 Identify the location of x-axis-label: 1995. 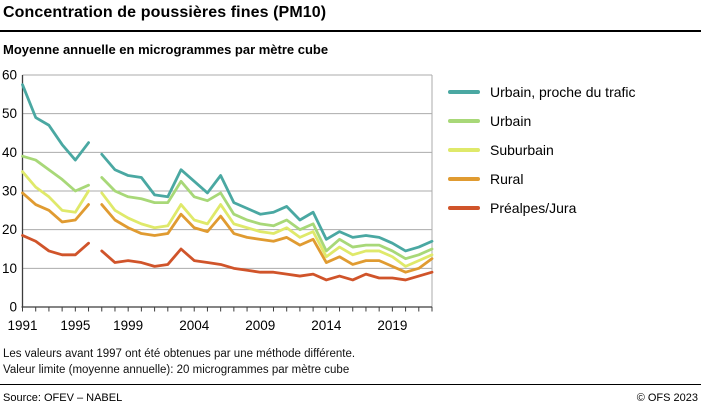
(75, 325).